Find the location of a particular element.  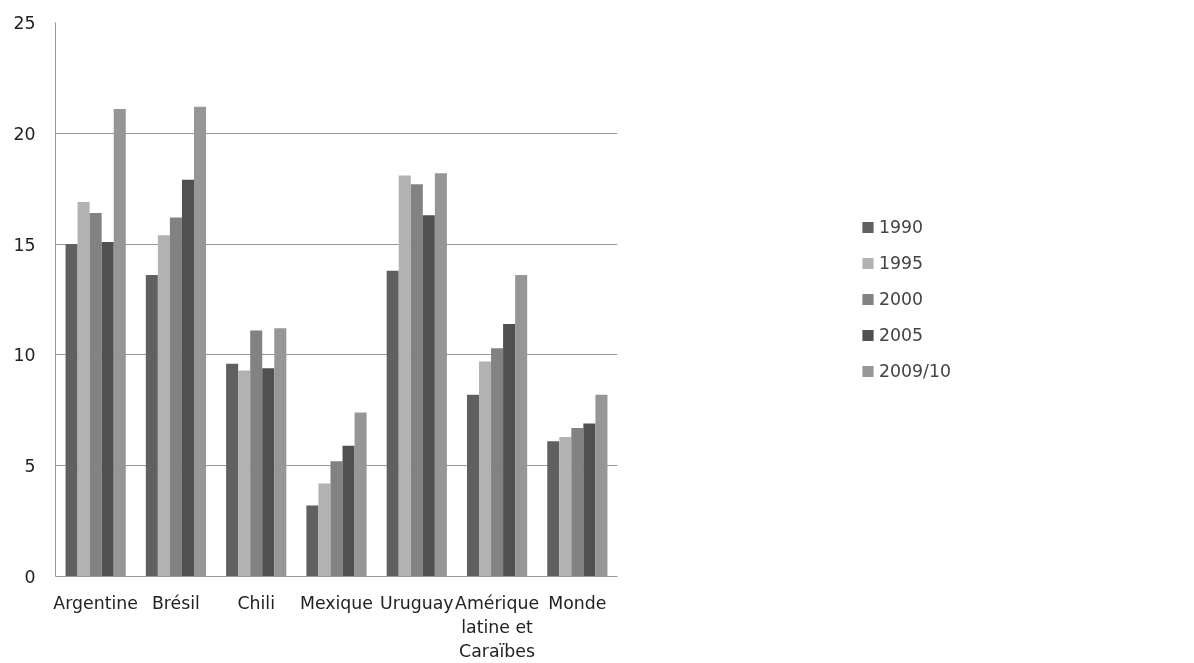

y-tick-label: 15 is located at coordinates (24, 244).